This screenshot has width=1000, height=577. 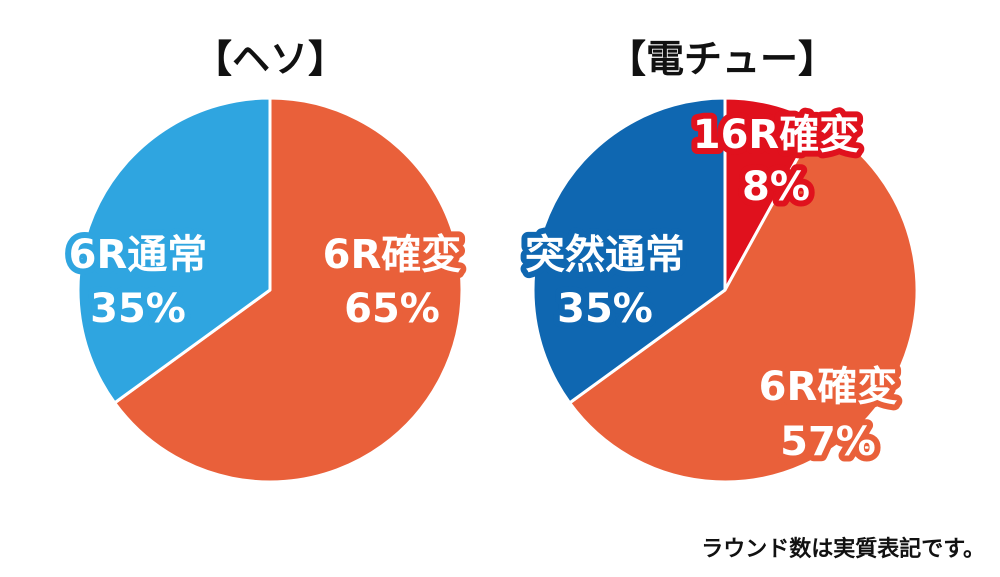 What do you see at coordinates (828, 414) in the screenshot?
I see `slice-label-6r-kakuhen-denchu: 6R確変 57%` at bounding box center [828, 414].